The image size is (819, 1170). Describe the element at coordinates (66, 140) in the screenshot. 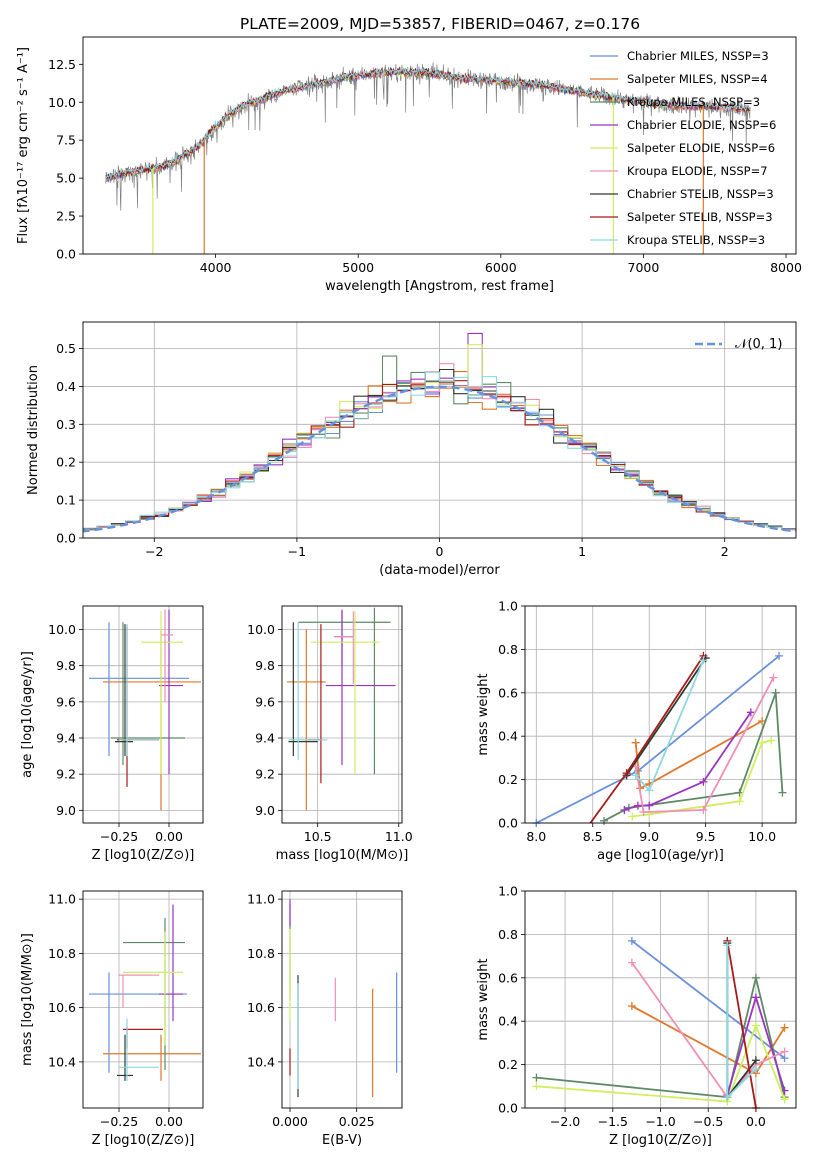

I see `y-tick-label: 7.5` at that location.